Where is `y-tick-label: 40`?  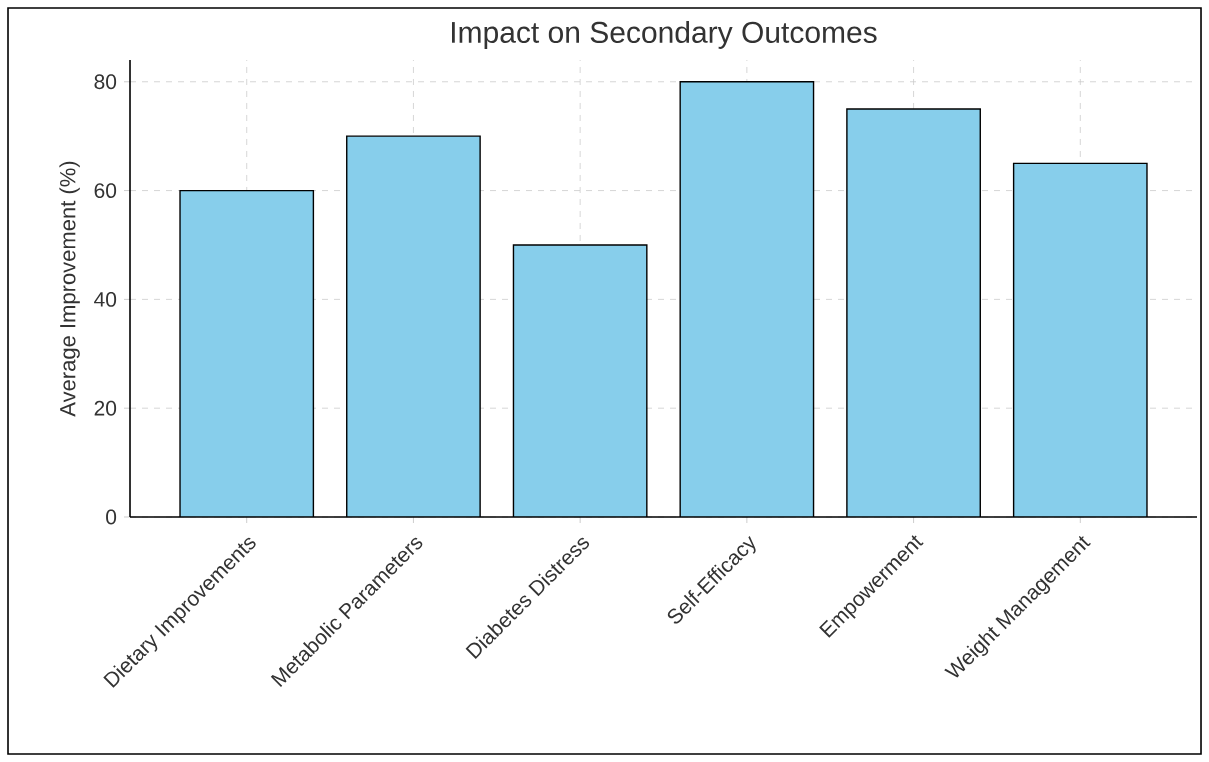
y-tick-label: 40 is located at coordinates (105, 299).